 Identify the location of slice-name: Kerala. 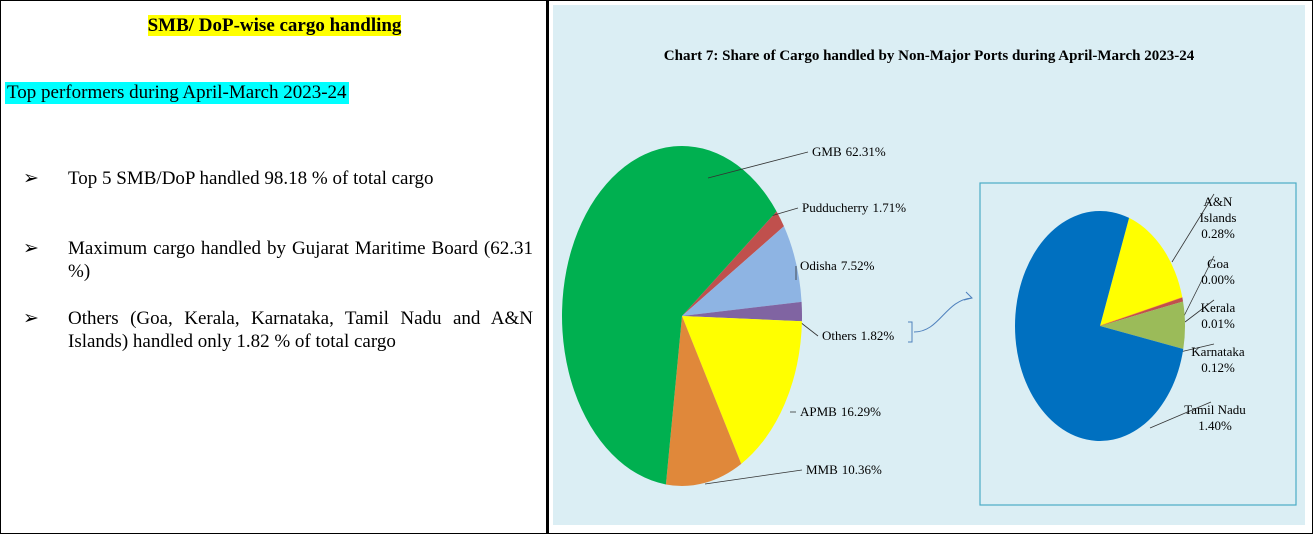
(1218, 307).